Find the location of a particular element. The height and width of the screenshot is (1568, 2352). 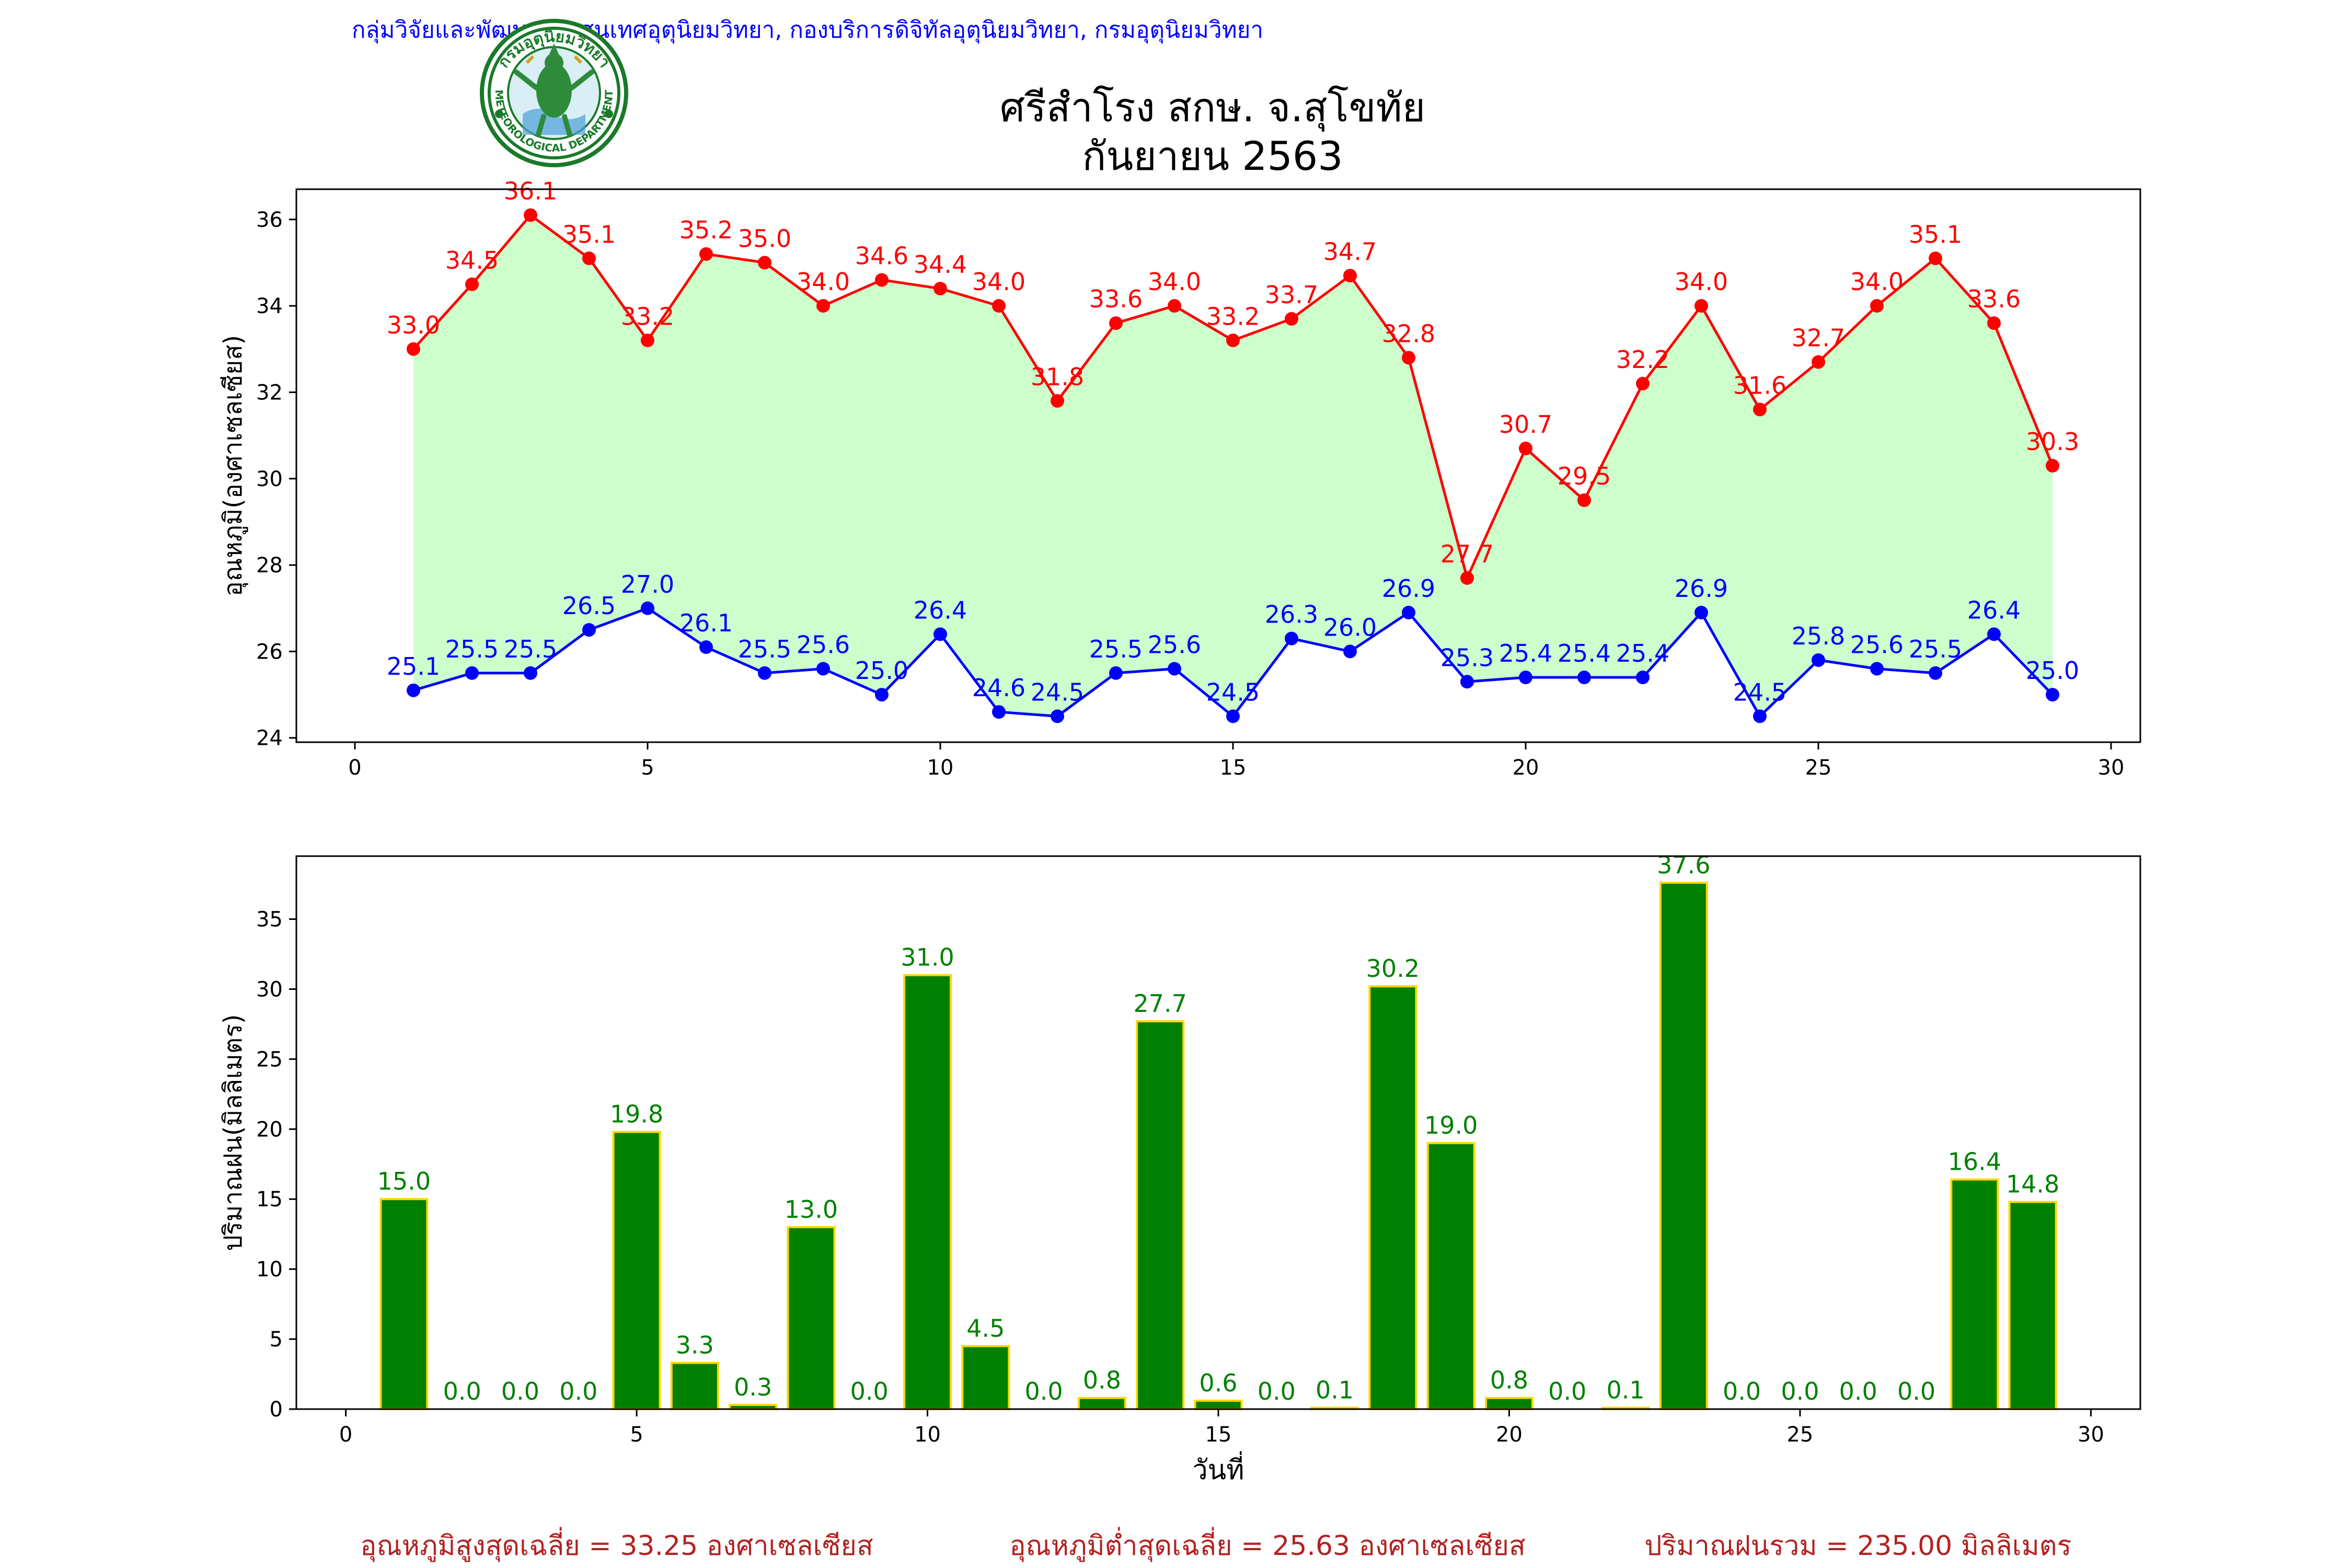

rainfall-x-tick-label: 5 is located at coordinates (636, 1435).